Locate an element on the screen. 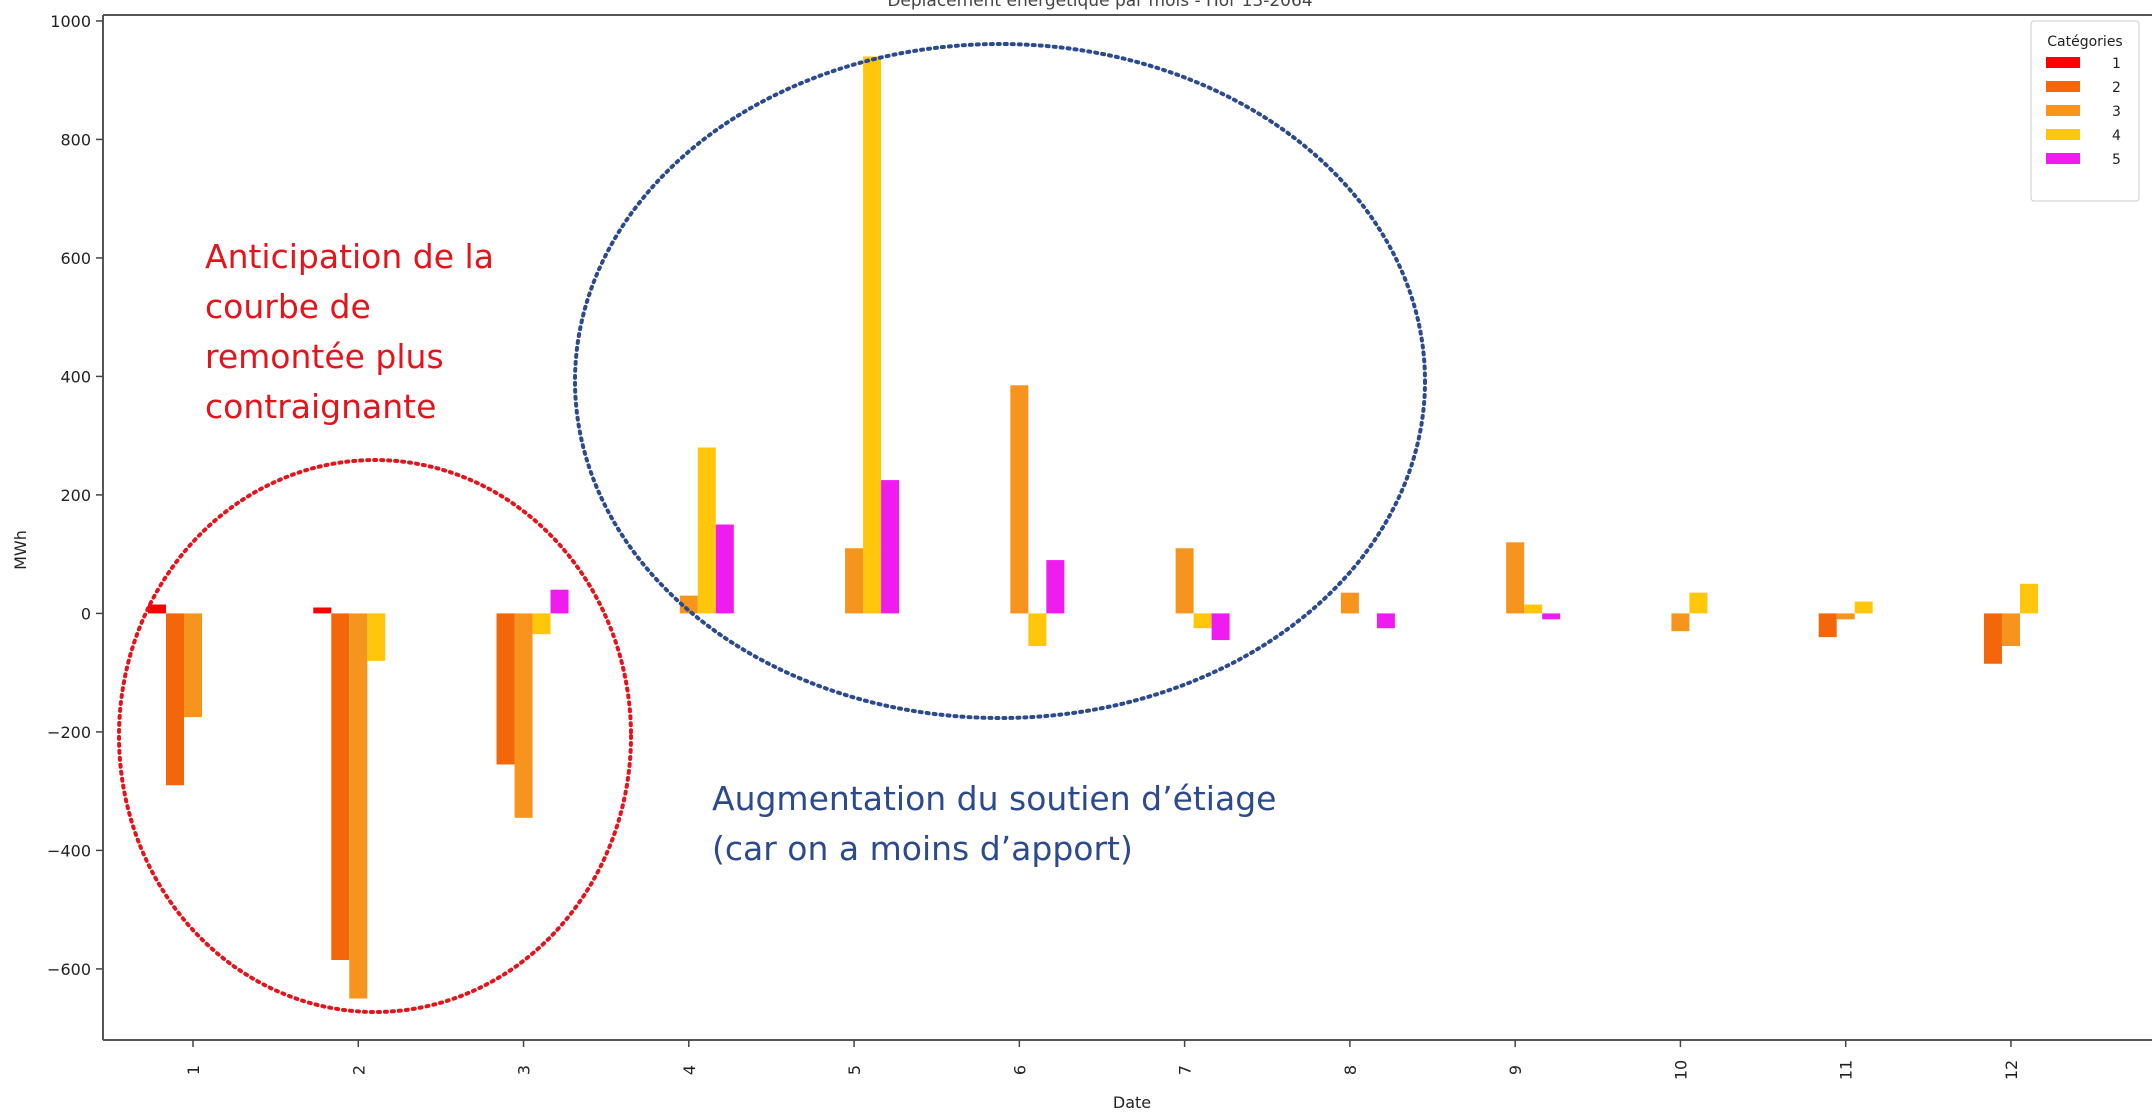  legend-label: 5 is located at coordinates (2116, 160).